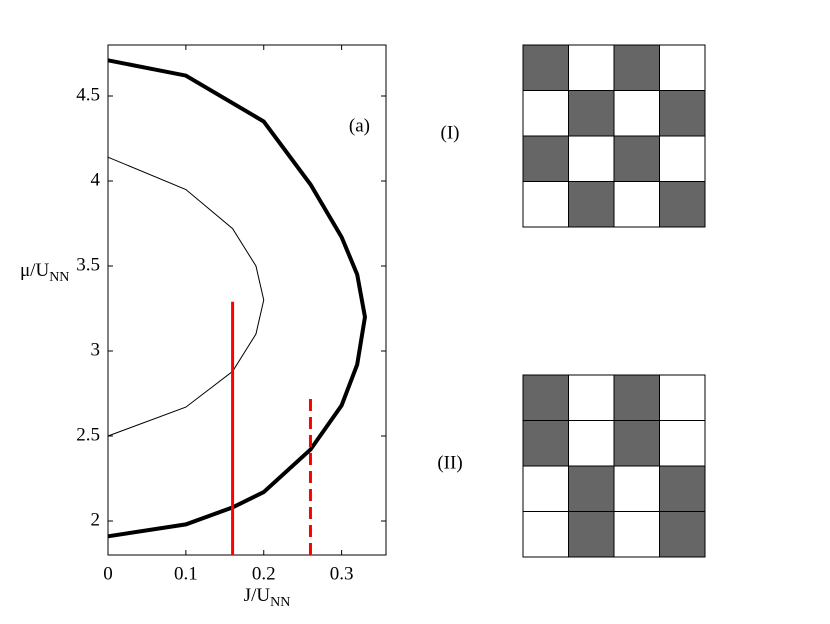 This screenshot has width=830, height=624. I want to click on panel-label: (I), so click(450, 132).